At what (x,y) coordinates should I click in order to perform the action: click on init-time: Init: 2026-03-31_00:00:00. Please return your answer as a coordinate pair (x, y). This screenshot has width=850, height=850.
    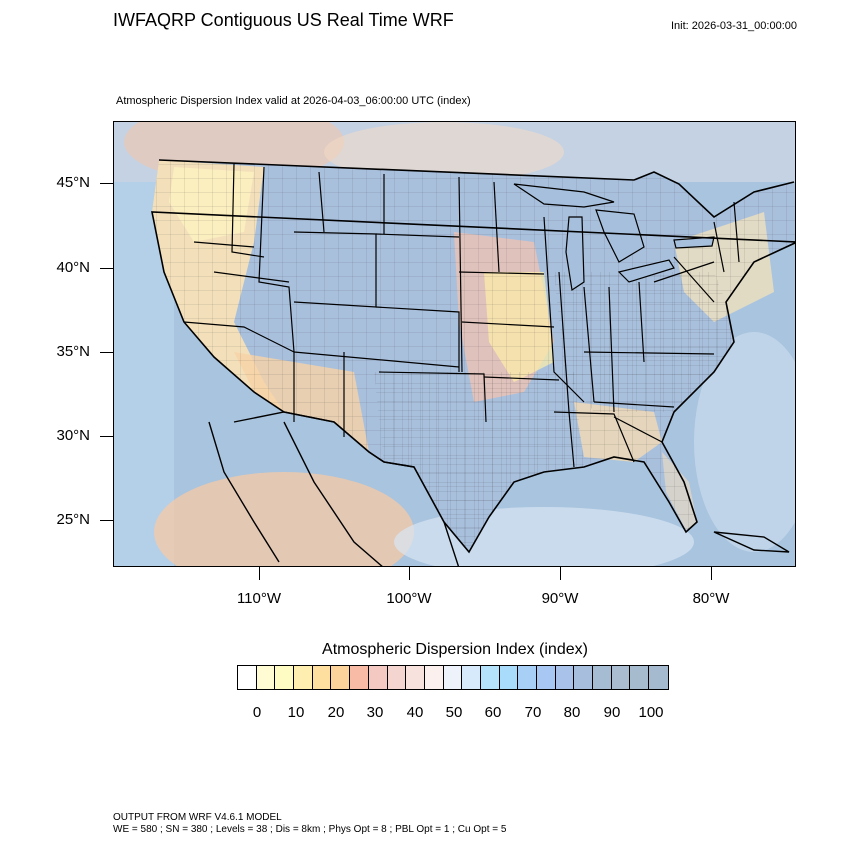
    Looking at the image, I should click on (734, 26).